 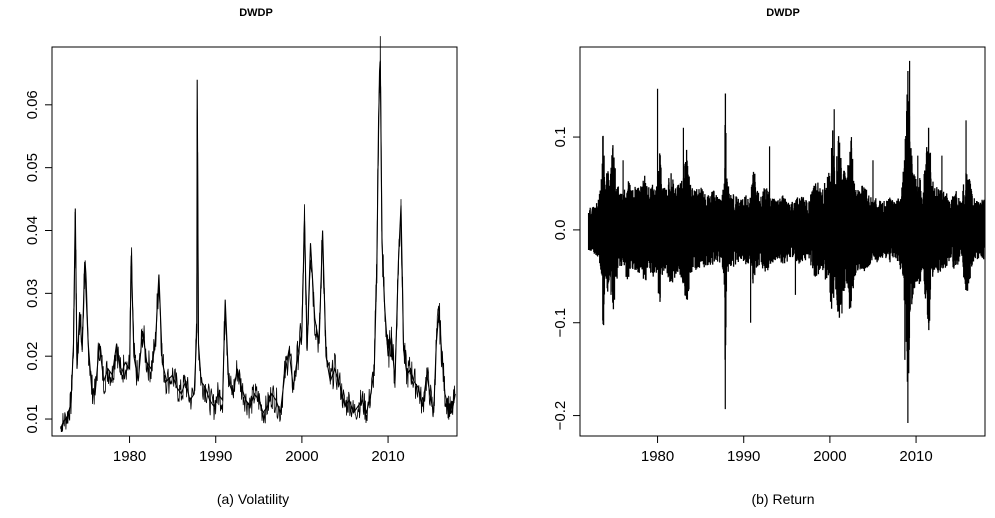 I want to click on return-y-tick-label: −0.2, so click(x=560, y=416).